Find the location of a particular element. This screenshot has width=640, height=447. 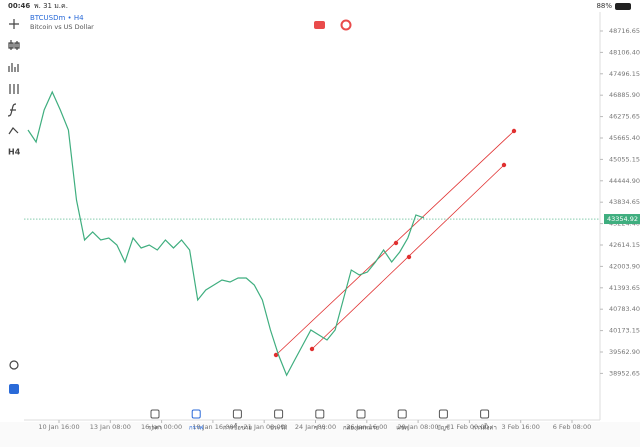

objects-tool is located at coordinates (13, 131).